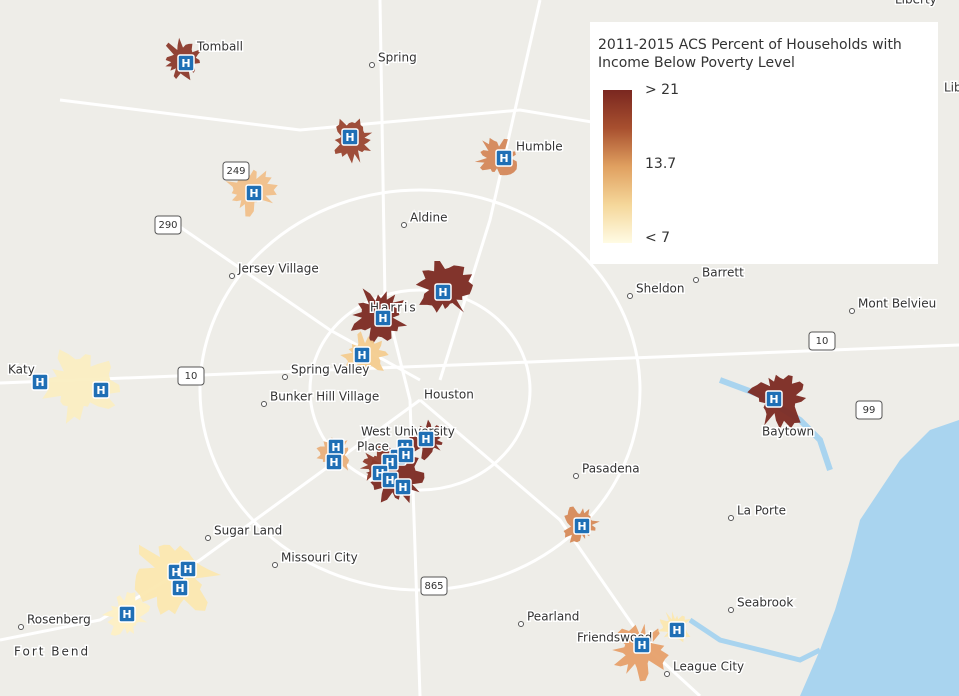 This screenshot has width=959, height=696. I want to click on place-label: Pearland, so click(553, 617).